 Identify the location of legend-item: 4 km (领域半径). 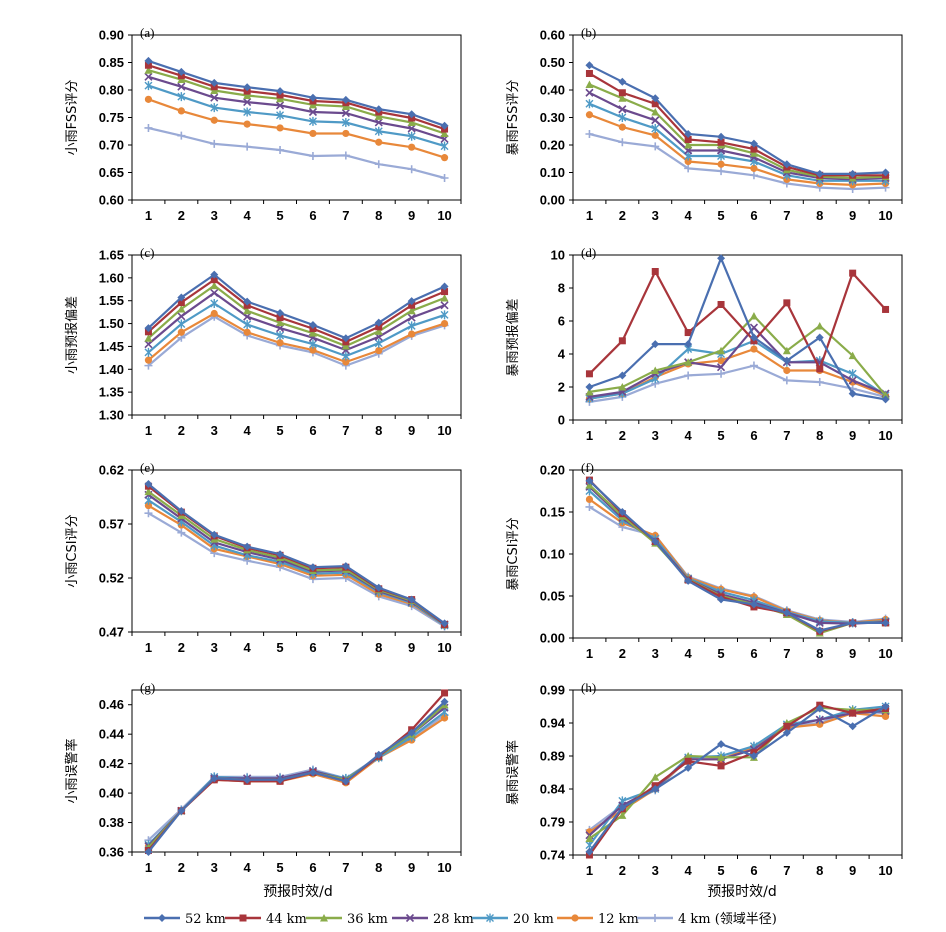
(707, 919).